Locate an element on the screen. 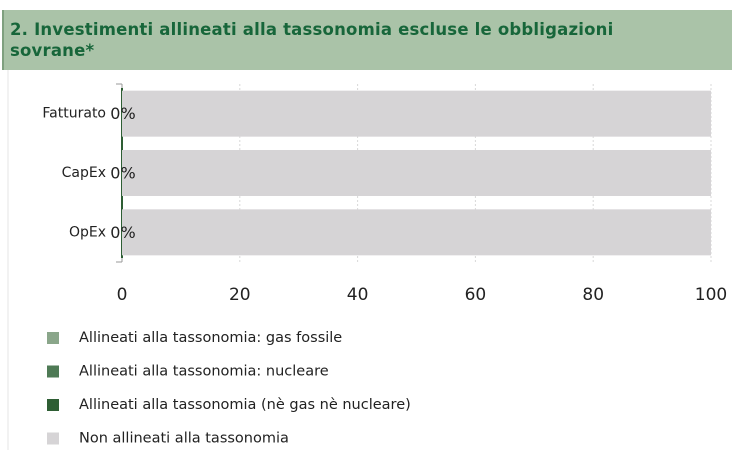  x-tick-label: 80 is located at coordinates (593, 295).